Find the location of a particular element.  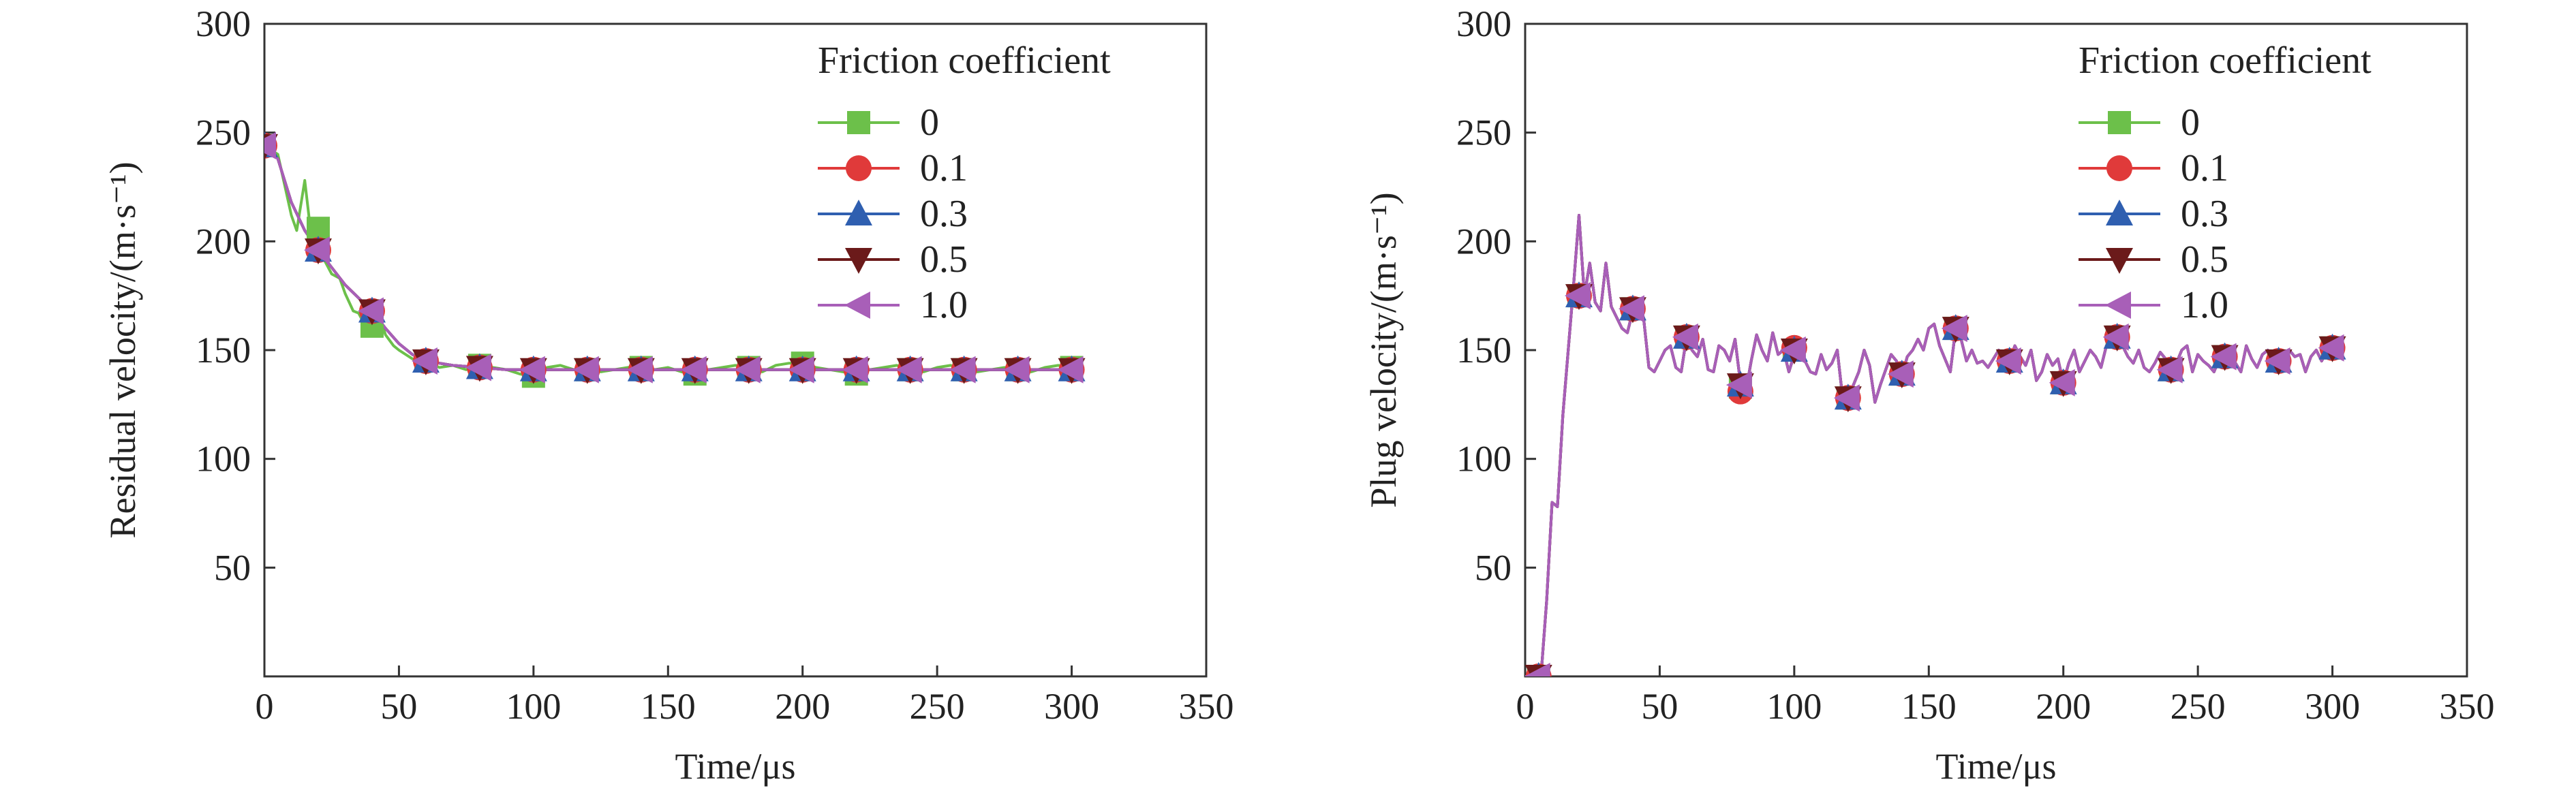

y-axis-title: Residual velocity/(m·s⁻¹) is located at coordinates (123, 350).